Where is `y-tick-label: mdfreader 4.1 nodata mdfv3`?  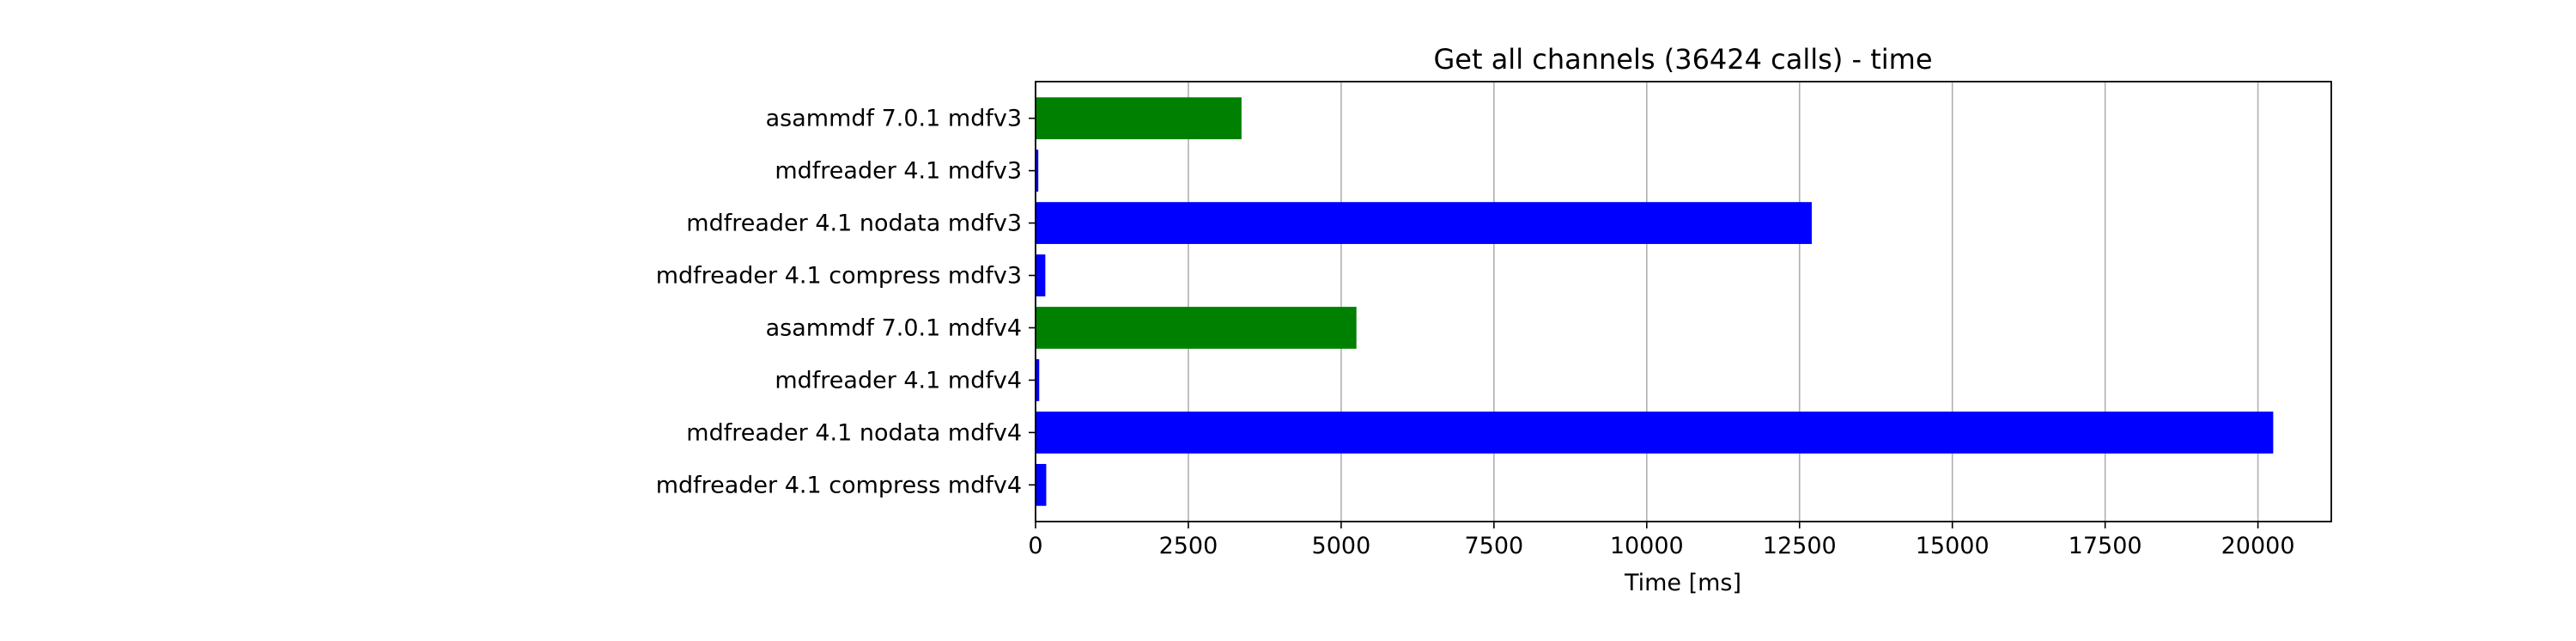
y-tick-label: mdfreader 4.1 nodata mdfv3 is located at coordinates (854, 224).